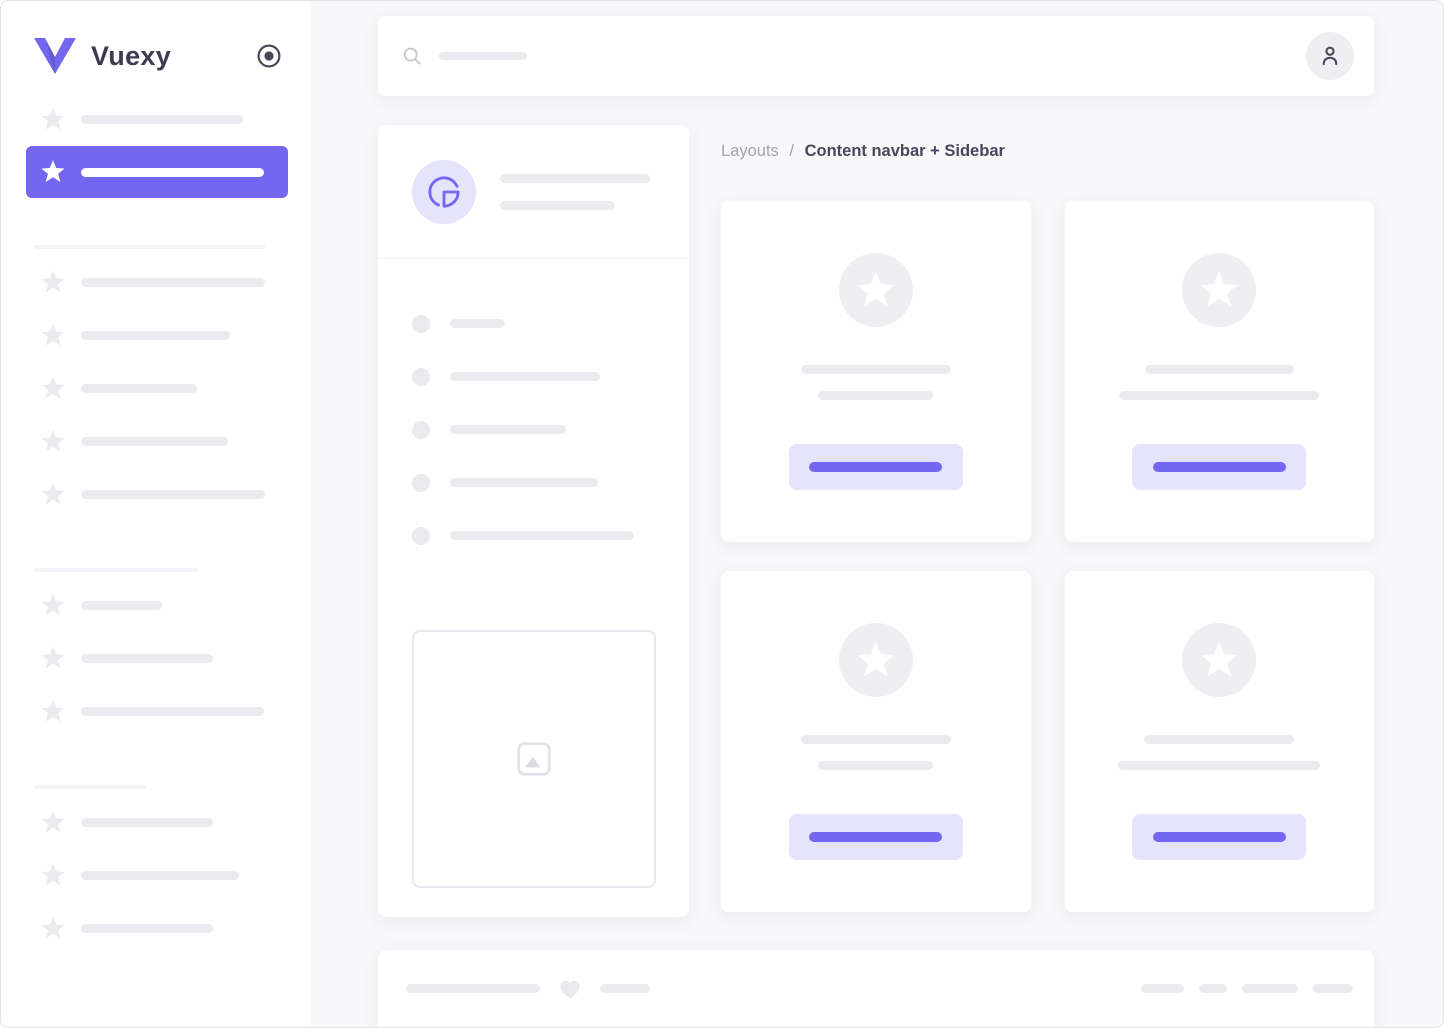 The height and width of the screenshot is (1028, 1444). I want to click on avatar, so click(1330, 56).